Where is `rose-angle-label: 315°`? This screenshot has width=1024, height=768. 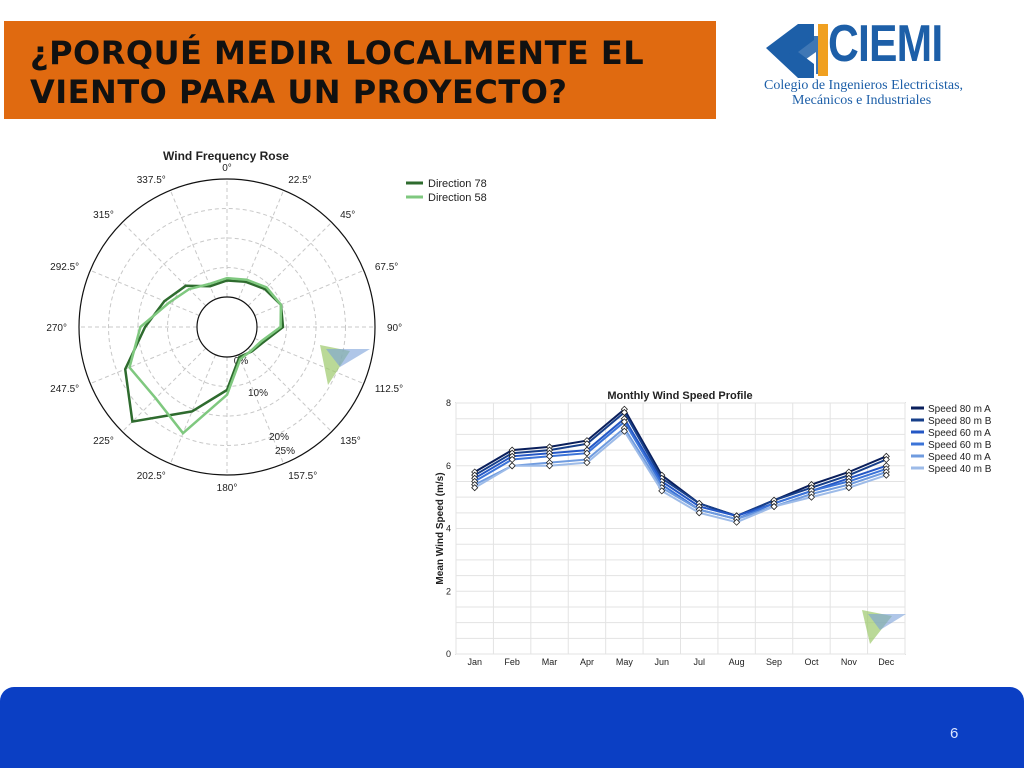 rose-angle-label: 315° is located at coordinates (103, 215).